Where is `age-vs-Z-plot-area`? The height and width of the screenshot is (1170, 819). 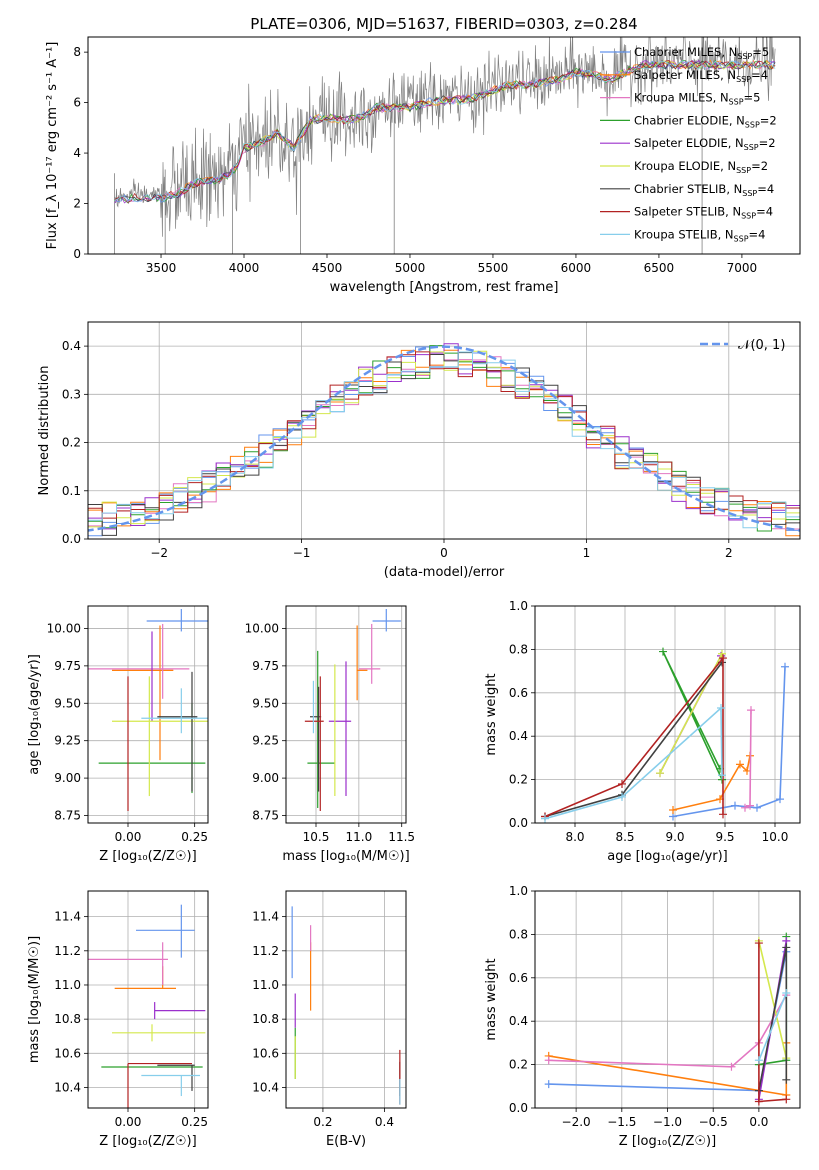
age-vs-Z-plot-area is located at coordinates (148, 710).